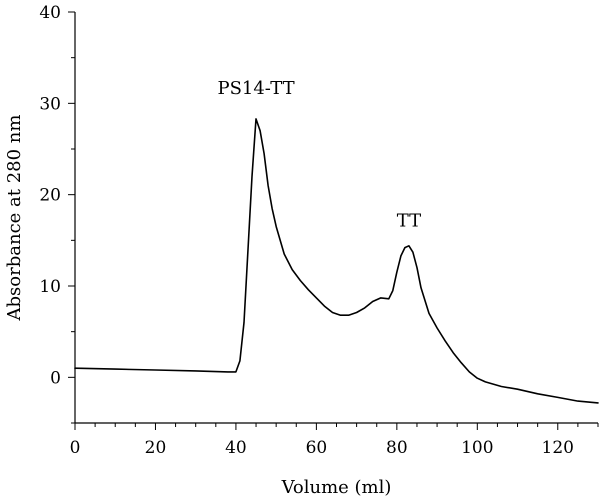  What do you see at coordinates (50, 104) in the screenshot?
I see `y-tick-label: 30` at bounding box center [50, 104].